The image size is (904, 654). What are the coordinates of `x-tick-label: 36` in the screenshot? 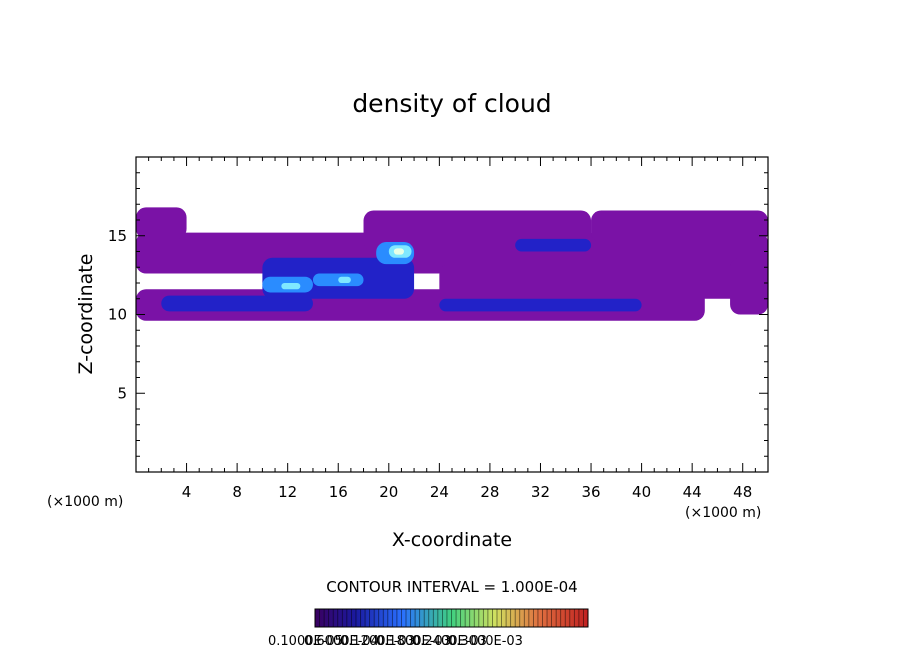 It's located at (590, 492).